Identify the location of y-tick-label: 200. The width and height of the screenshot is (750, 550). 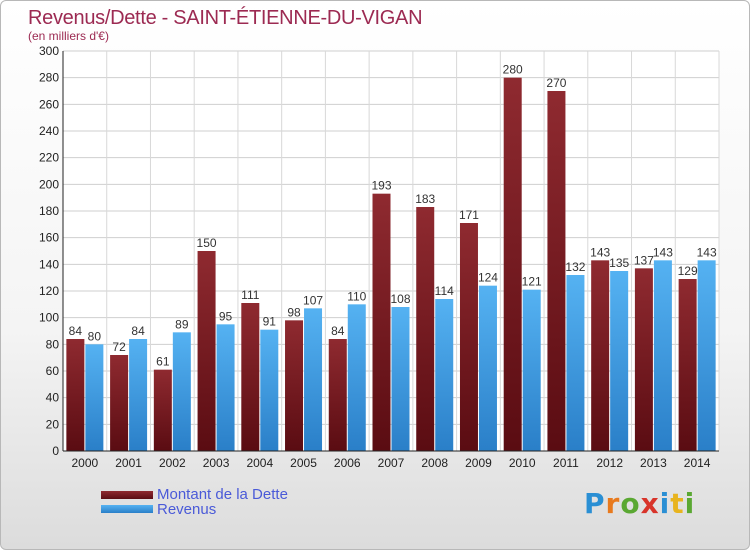
(49, 184).